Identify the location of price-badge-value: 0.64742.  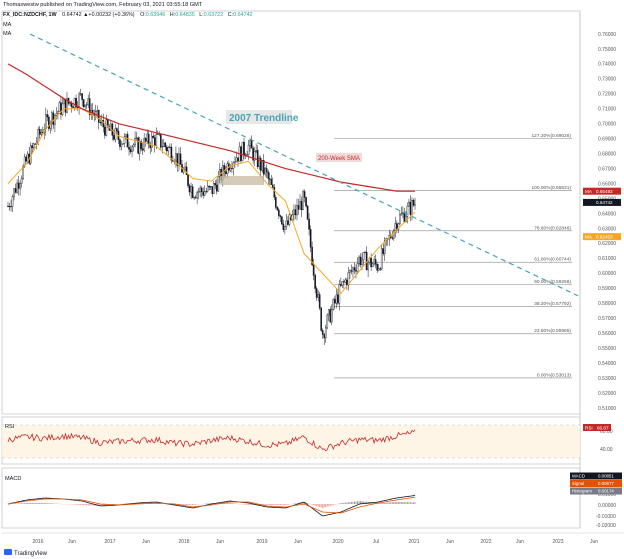
(604, 202).